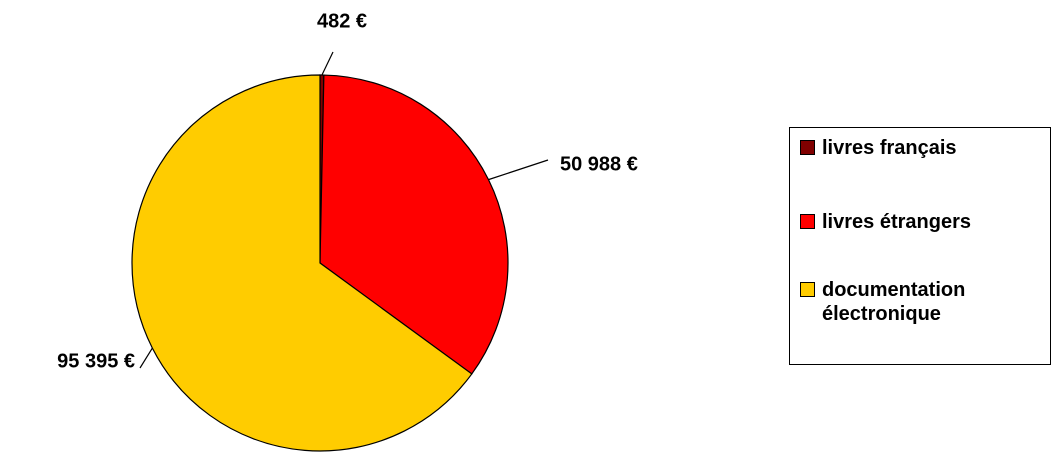  I want to click on legend-entry: documentation électronique, so click(925, 302).